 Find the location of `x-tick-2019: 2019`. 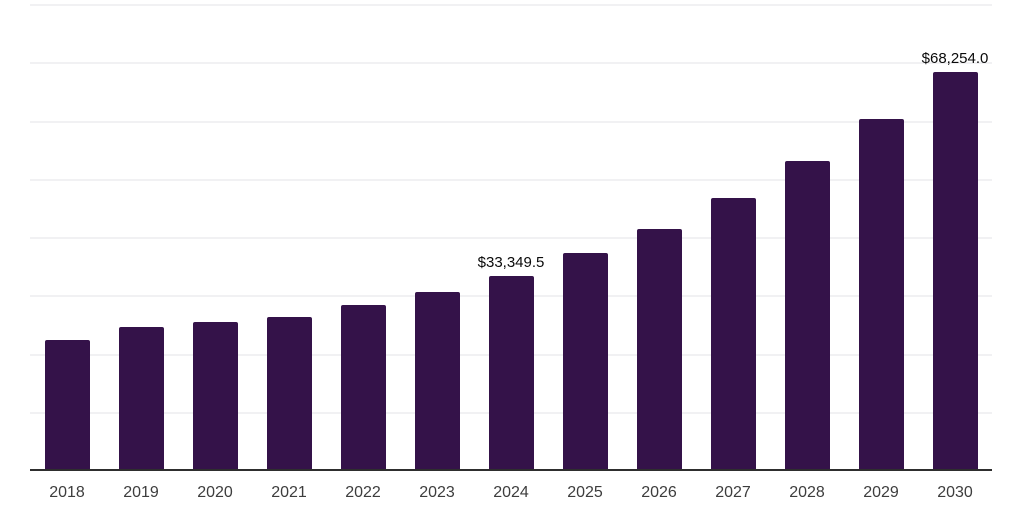

x-tick-2019: 2019 is located at coordinates (141, 492).